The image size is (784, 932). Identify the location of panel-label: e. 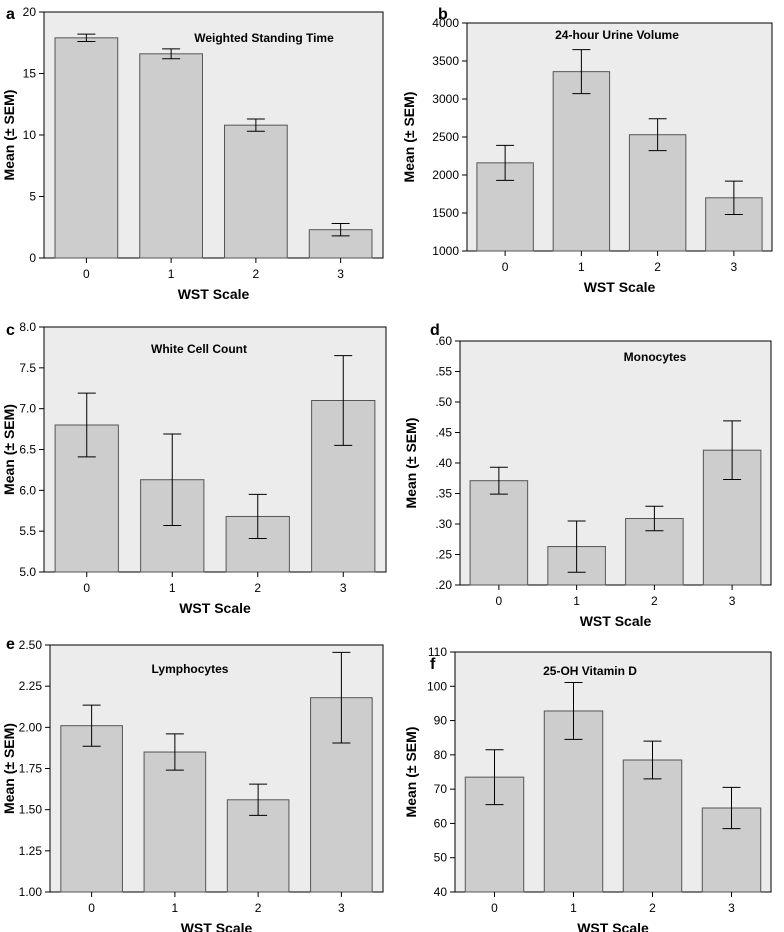
(10, 644).